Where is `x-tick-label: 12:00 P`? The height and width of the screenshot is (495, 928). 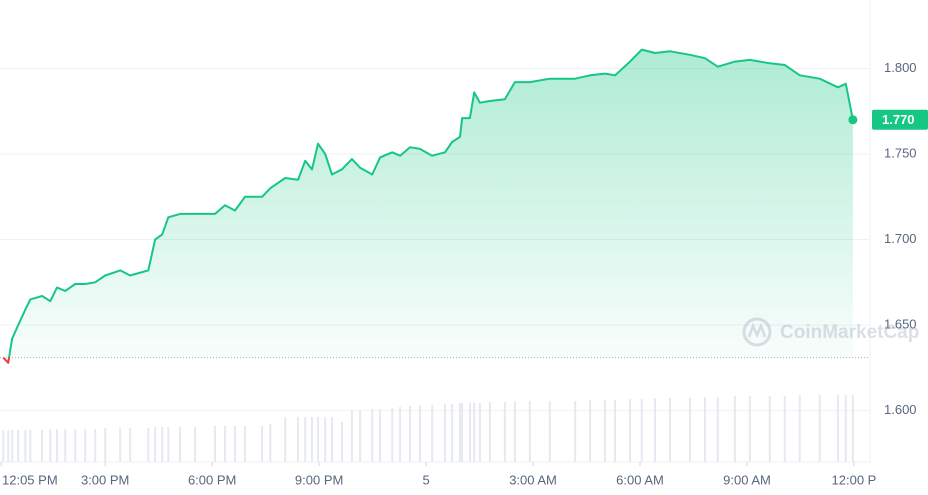
x-tick-label: 12:00 P is located at coordinates (854, 479).